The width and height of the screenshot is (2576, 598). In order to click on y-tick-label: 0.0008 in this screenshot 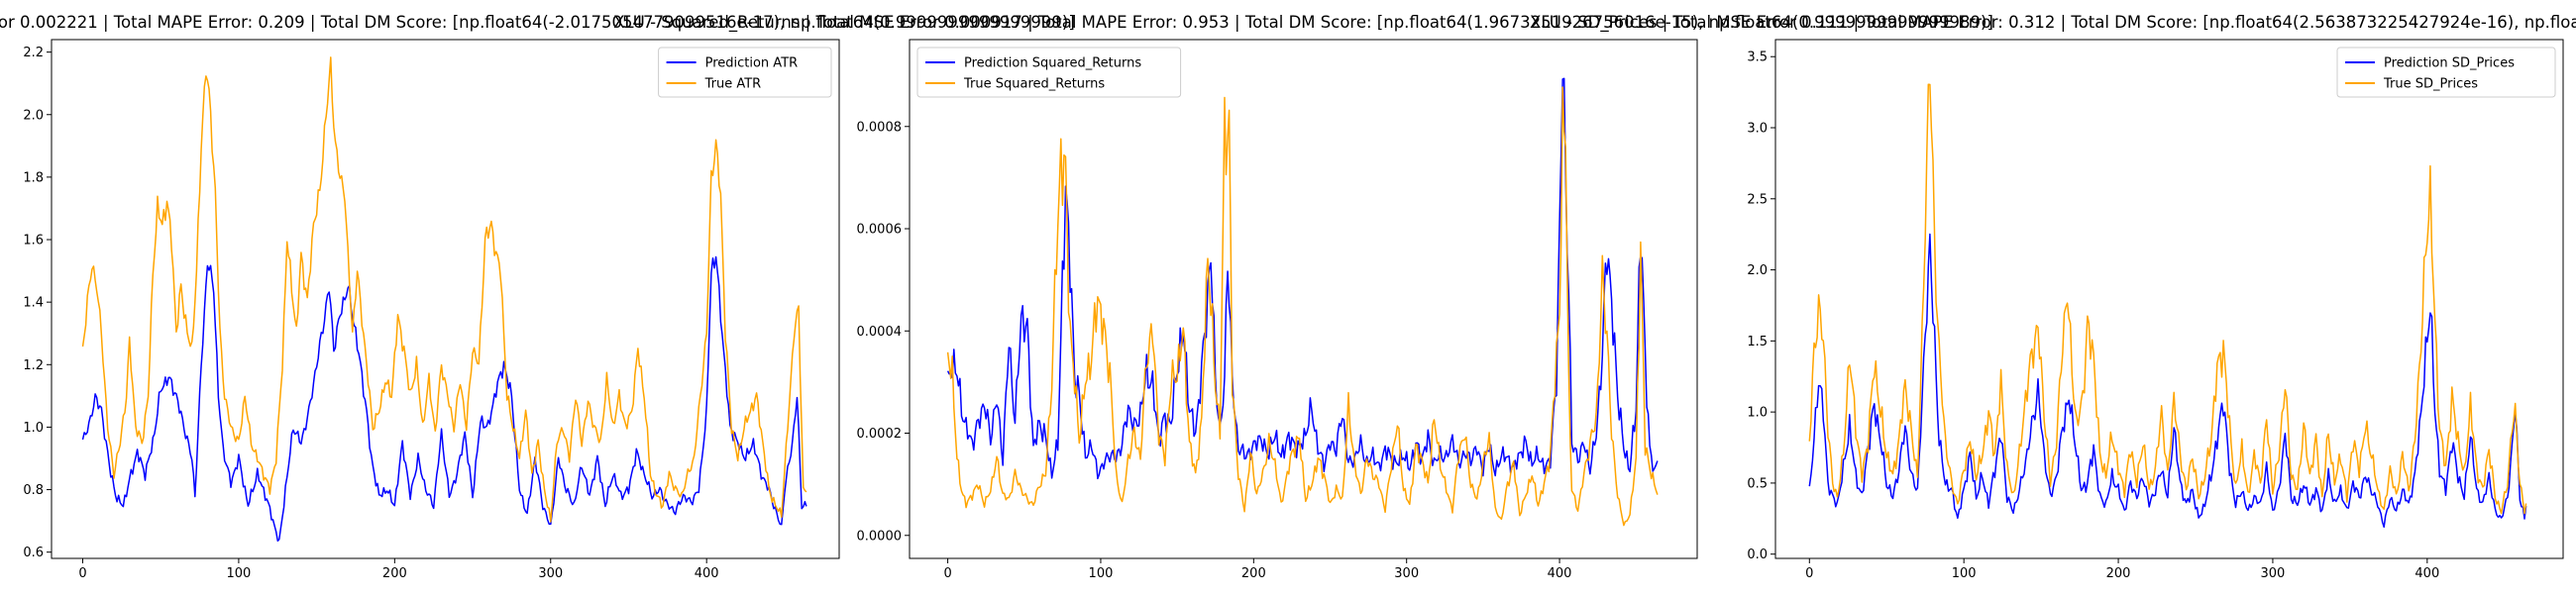, I will do `click(880, 127)`.